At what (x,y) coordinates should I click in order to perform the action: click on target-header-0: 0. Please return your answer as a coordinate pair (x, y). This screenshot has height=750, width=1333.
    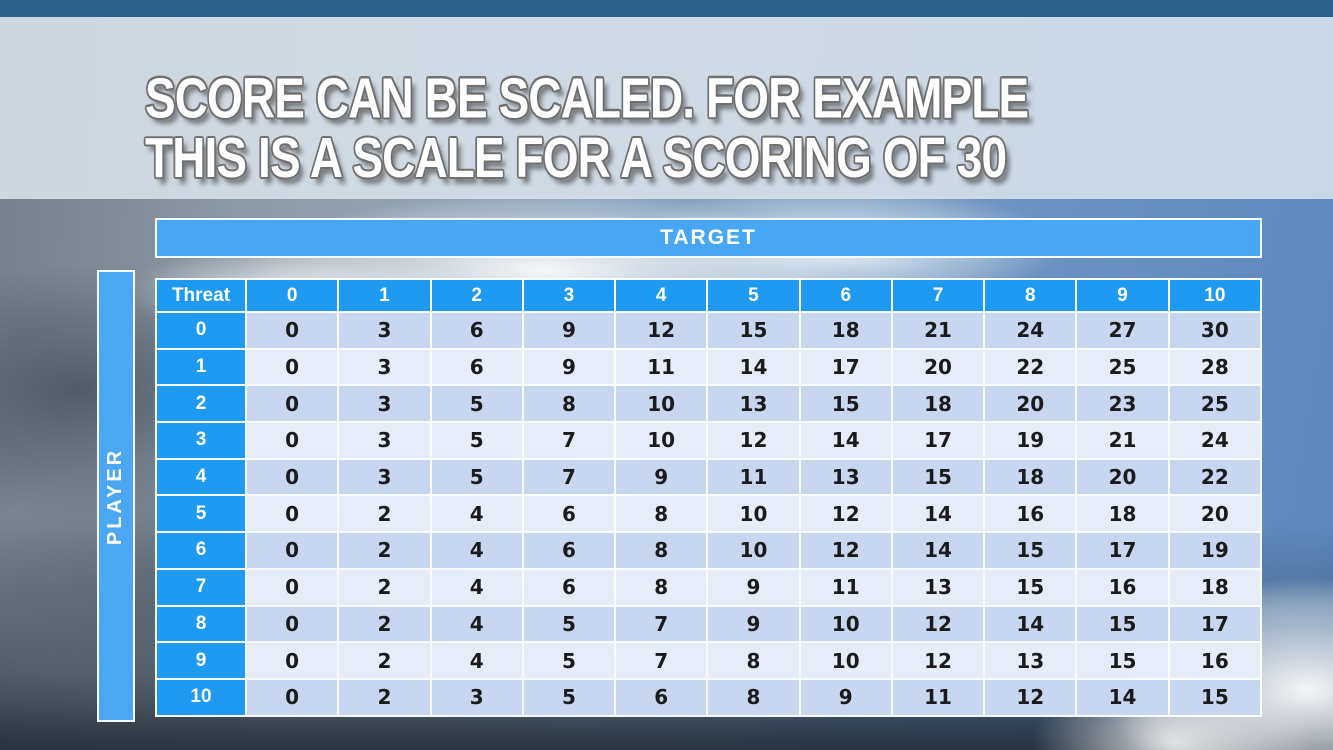
    Looking at the image, I should click on (292, 295).